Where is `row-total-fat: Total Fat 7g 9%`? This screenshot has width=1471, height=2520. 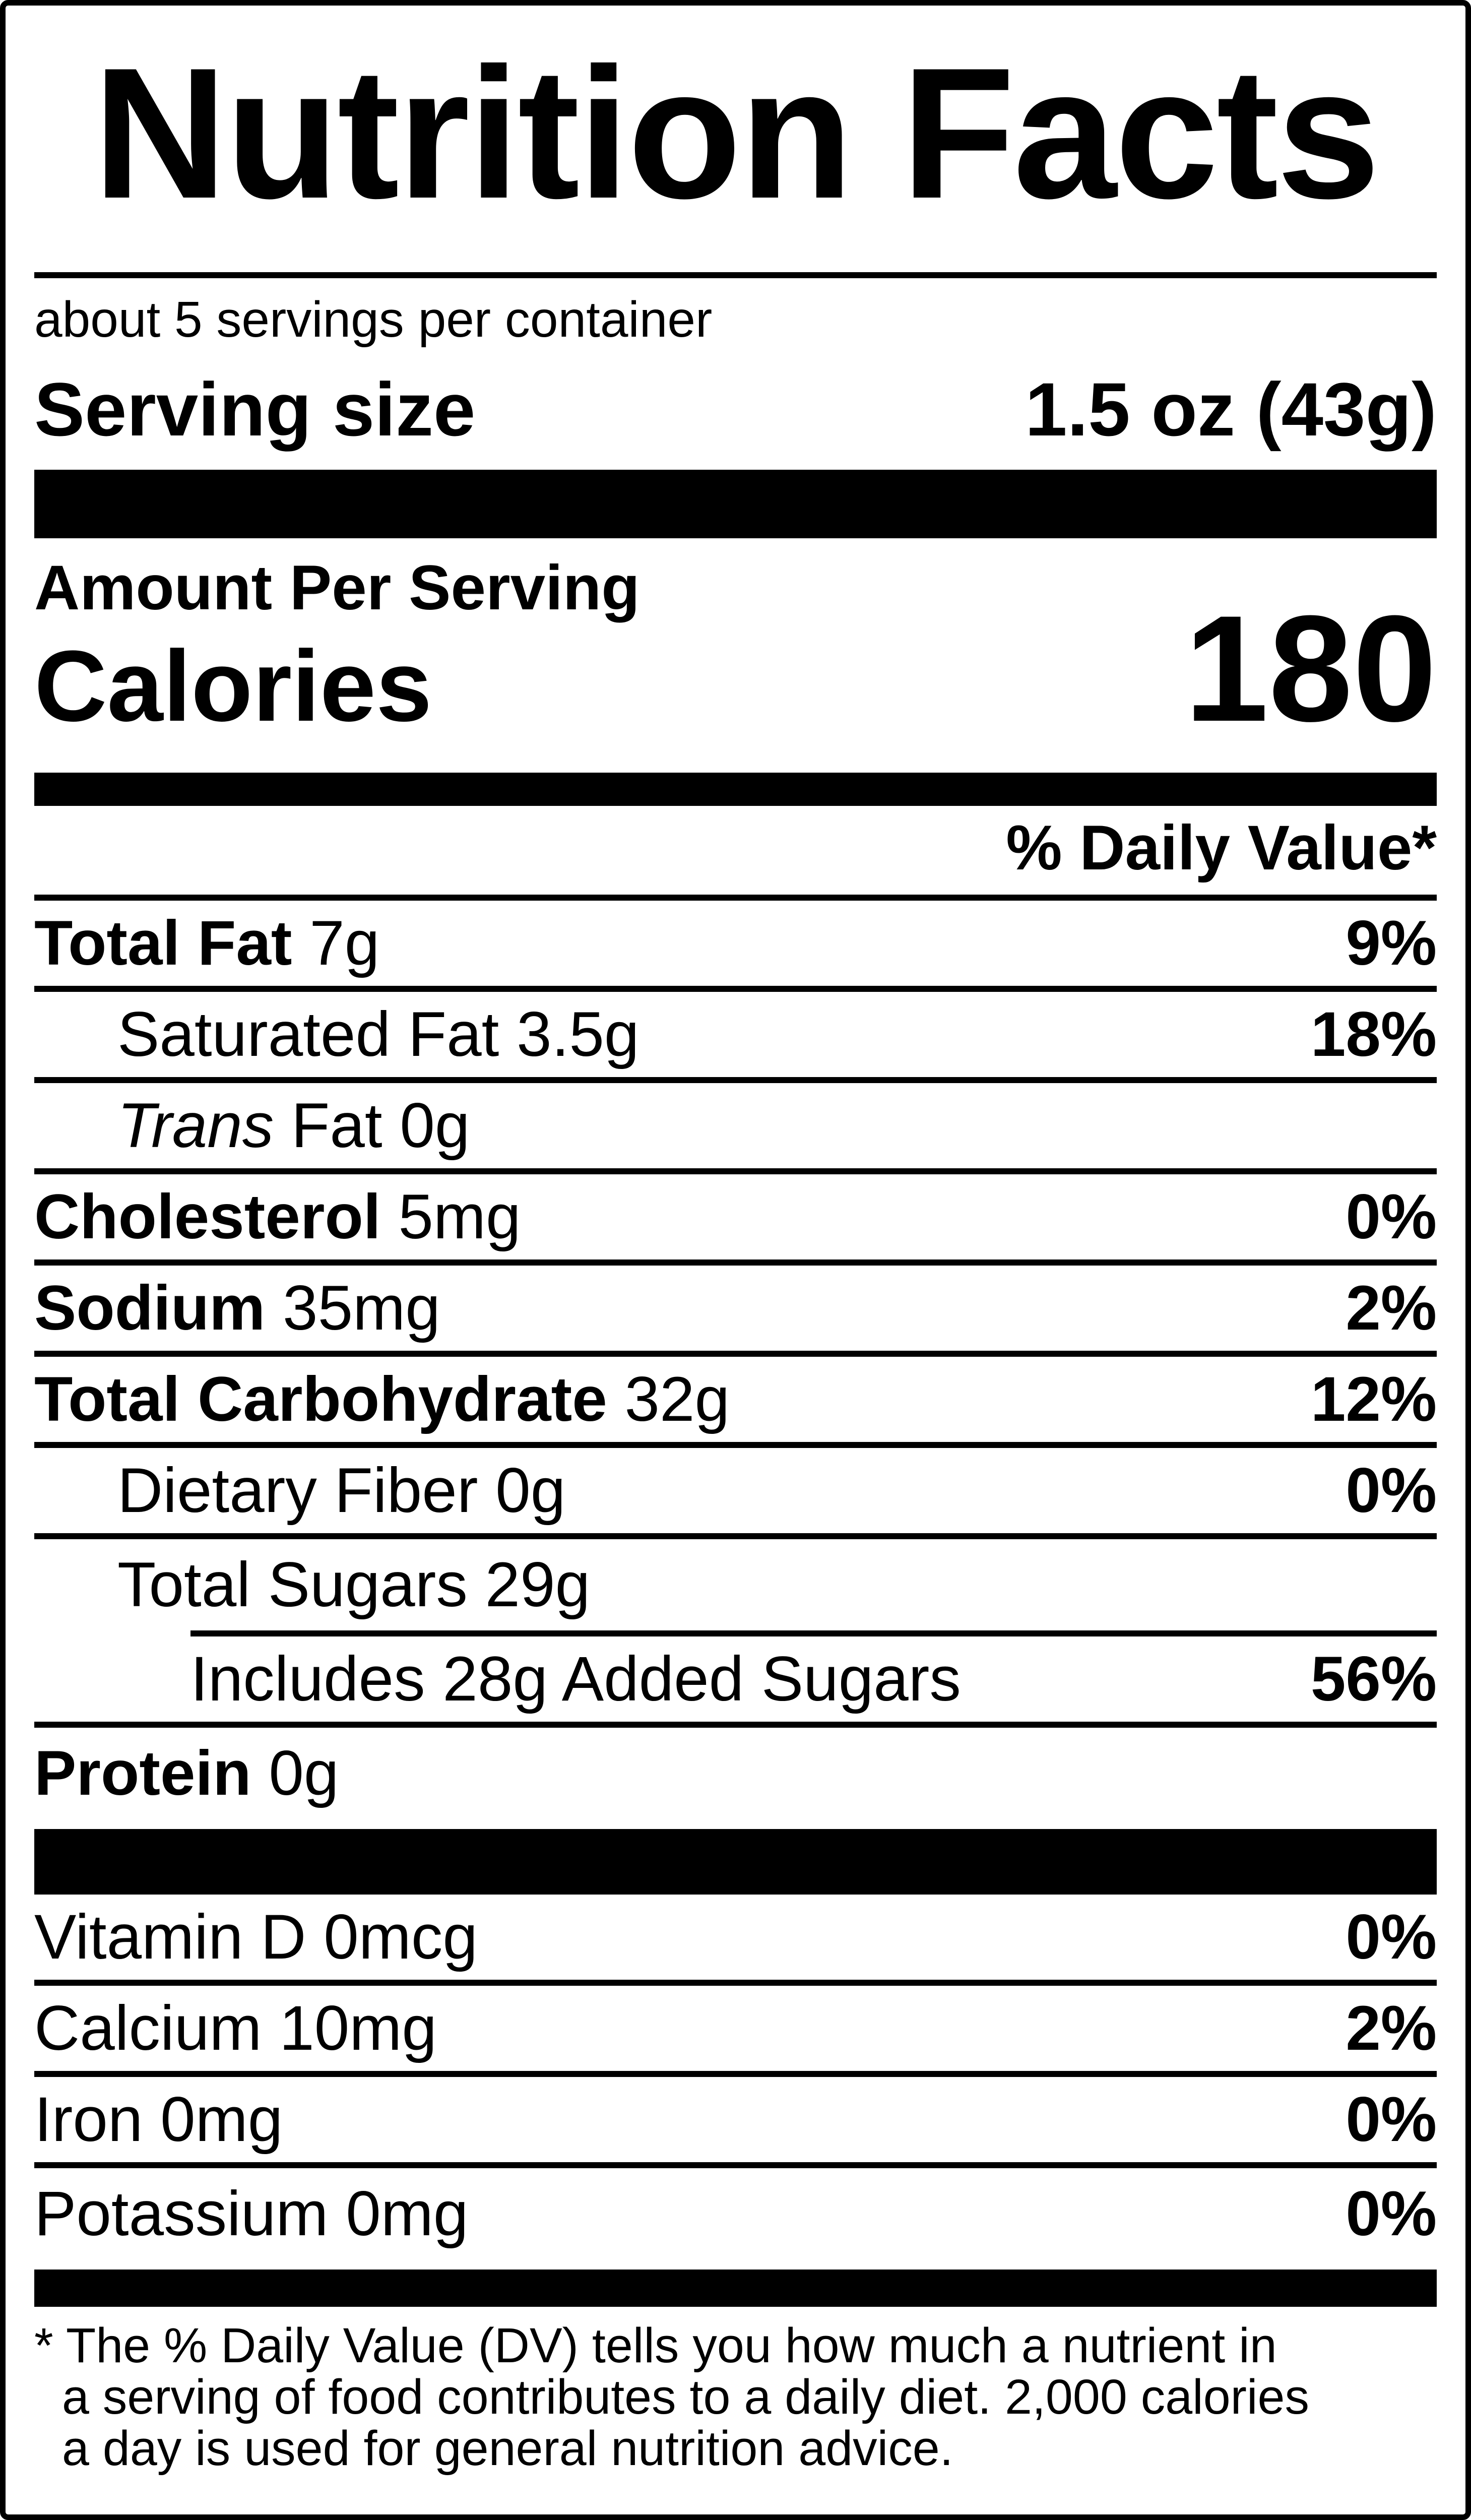
row-total-fat: Total Fat 7g 9% is located at coordinates (735, 947).